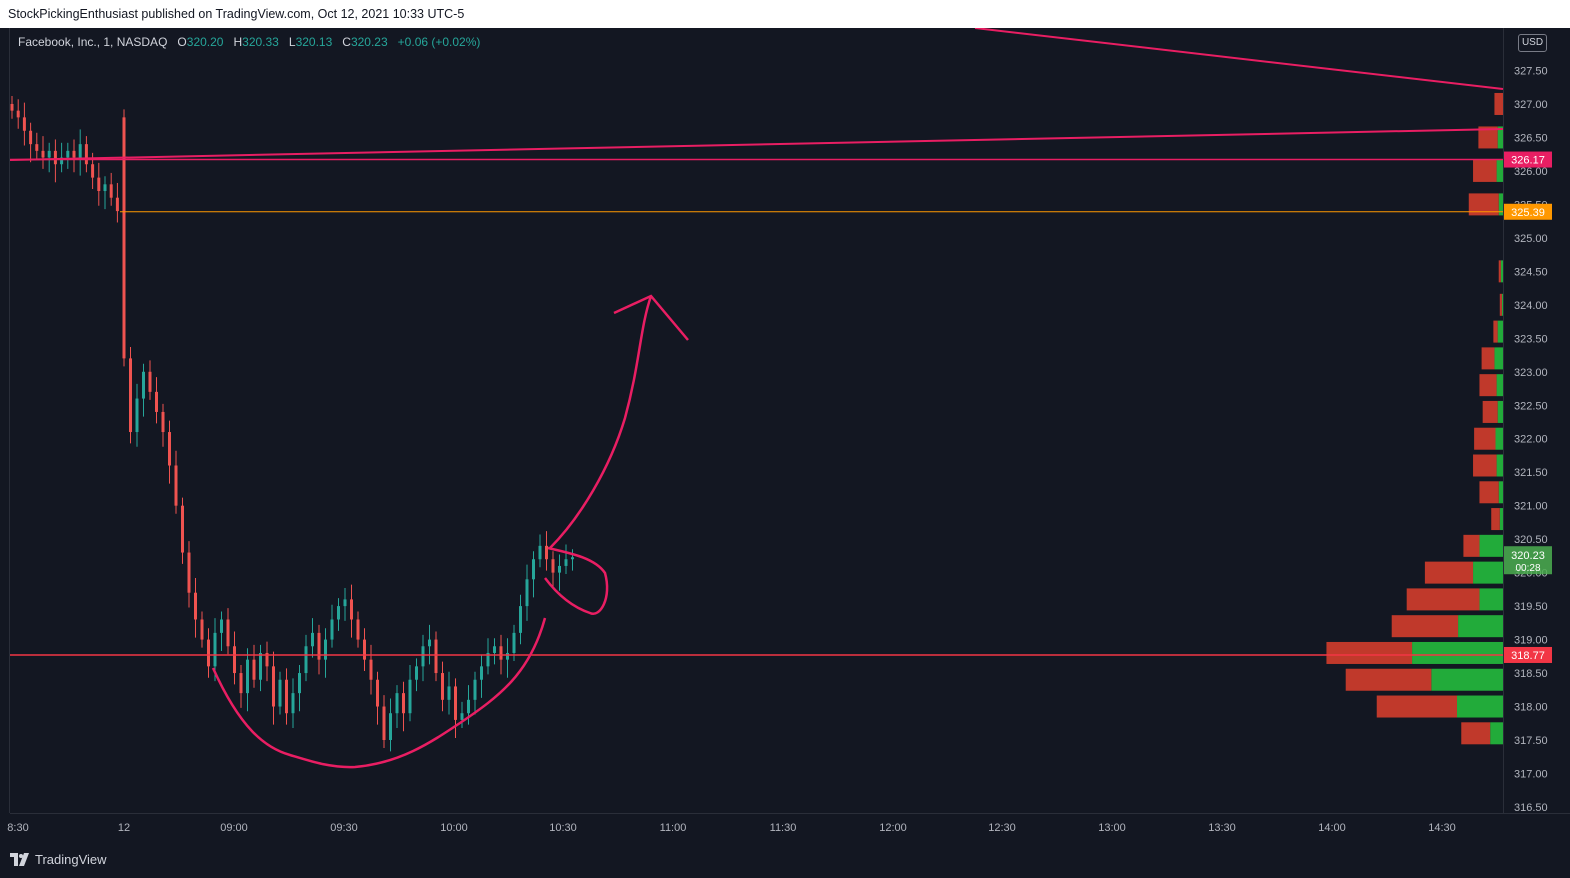  Describe the element at coordinates (17, 828) in the screenshot. I see `time-tick-label: 8:30` at that location.